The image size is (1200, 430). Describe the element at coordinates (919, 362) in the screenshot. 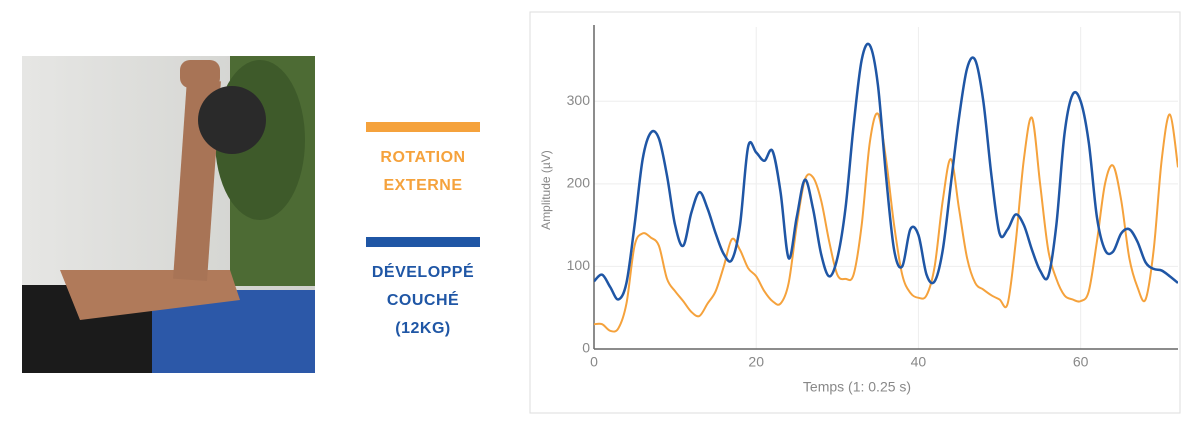

I see `x-tick-label: 40` at that location.